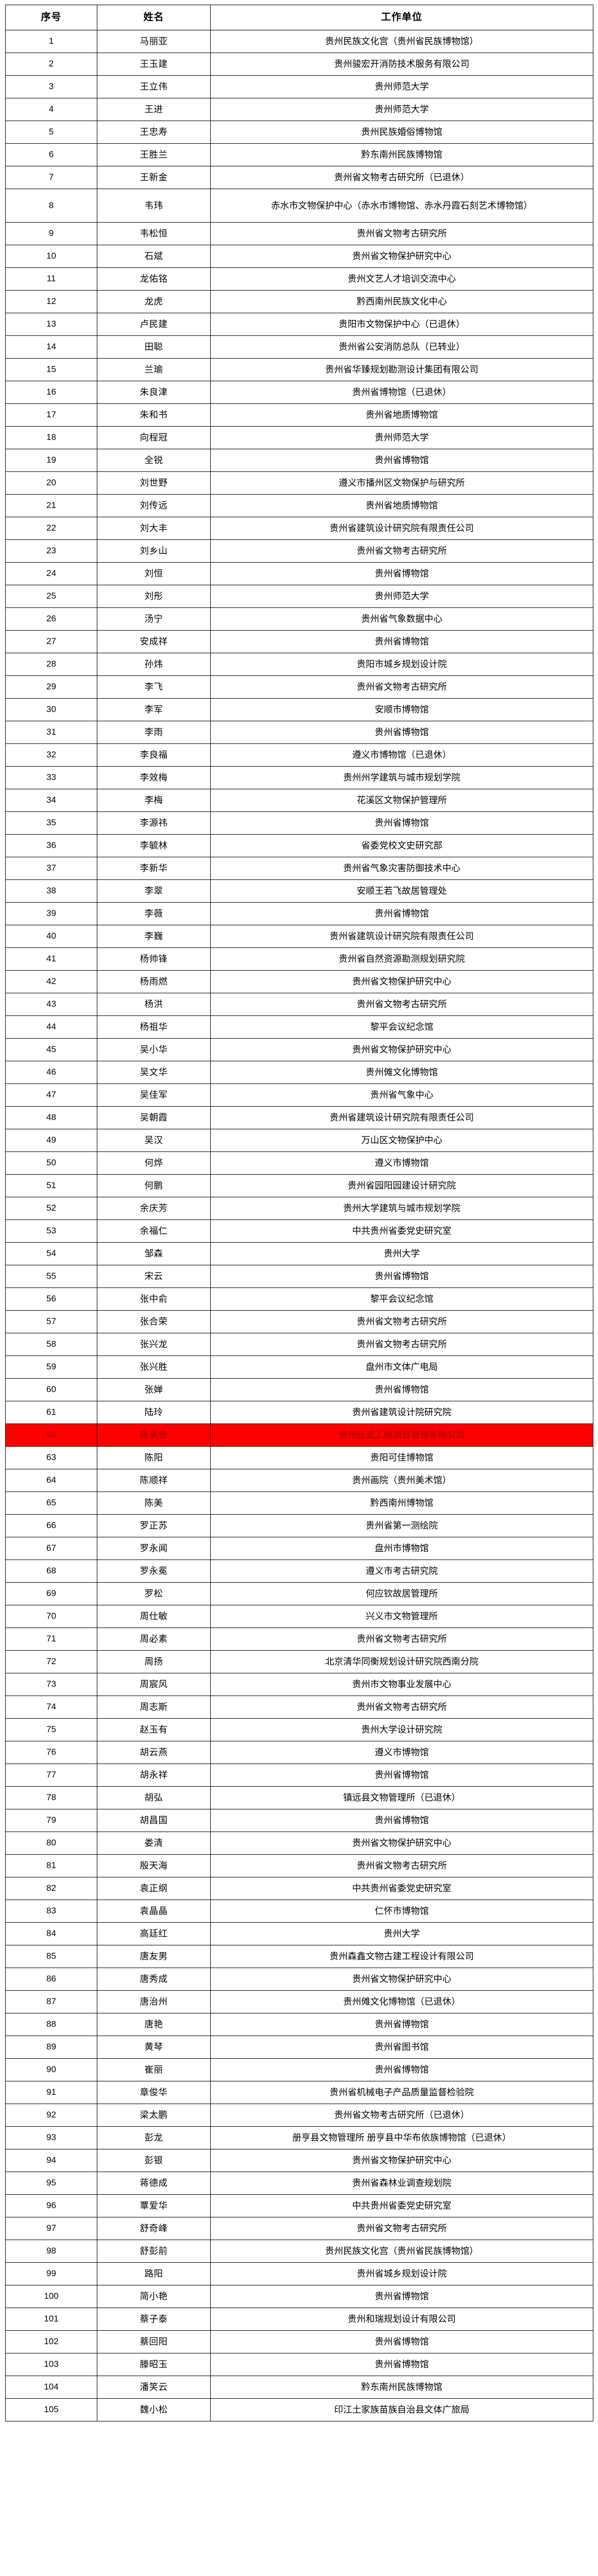  I want to click on table-row: 92 梁太鹏 贵州省文物考古研究所（已退休）, so click(299, 2115).